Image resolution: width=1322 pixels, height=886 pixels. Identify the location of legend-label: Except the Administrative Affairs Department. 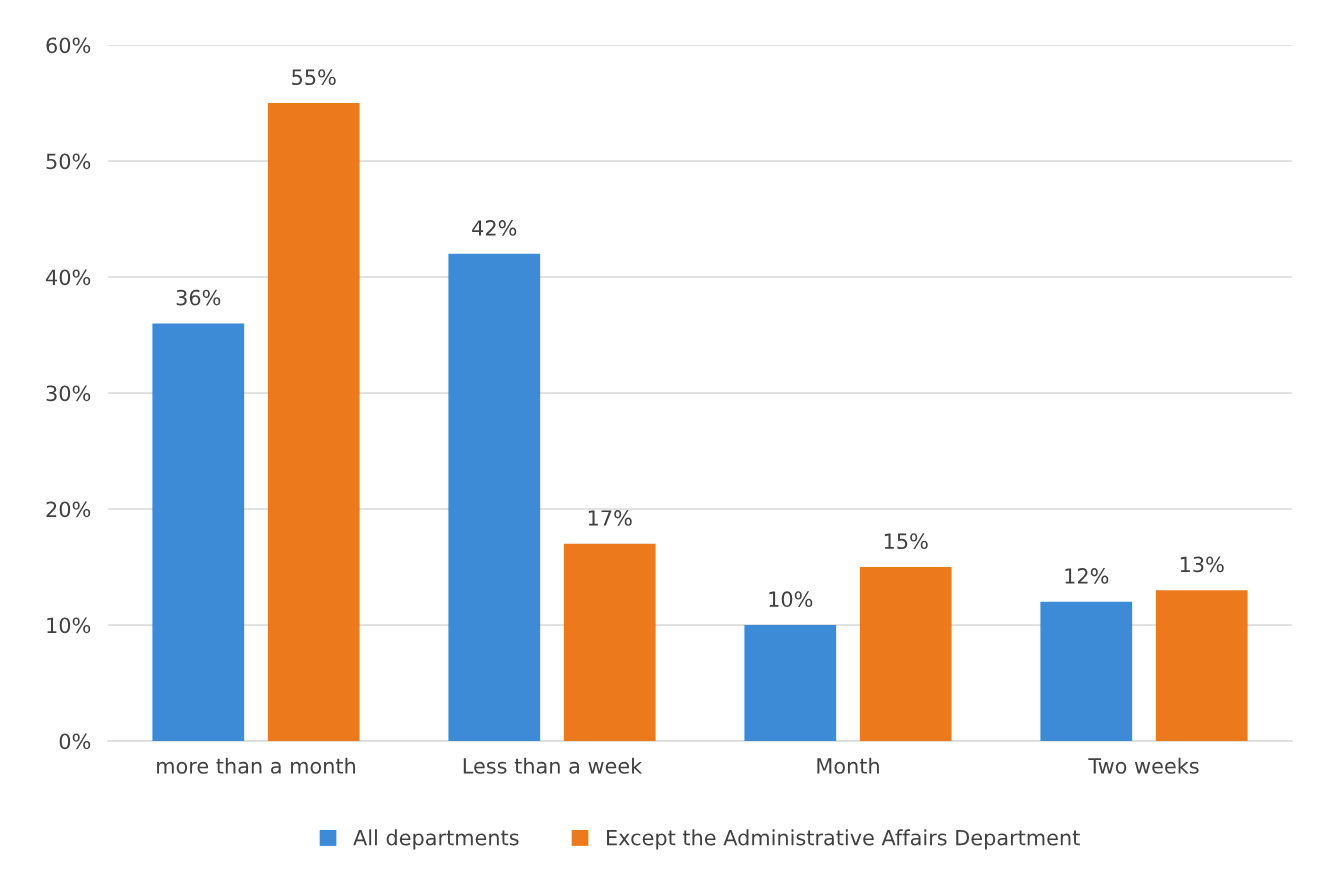
(843, 839).